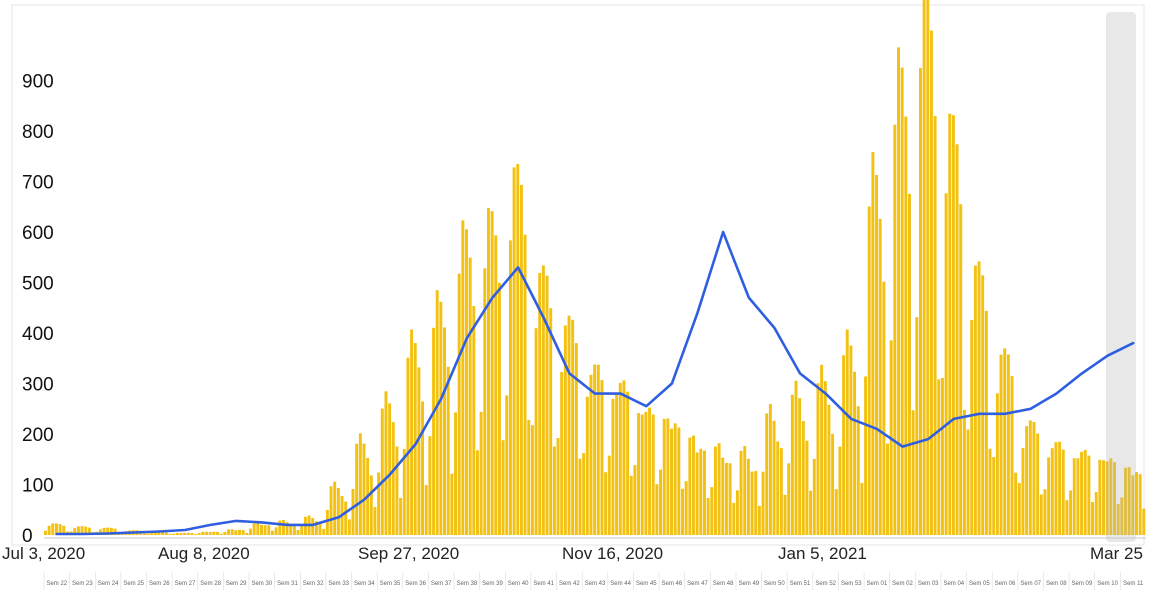  What do you see at coordinates (620, 584) in the screenshot?
I see `week-label: Sem 44` at bounding box center [620, 584].